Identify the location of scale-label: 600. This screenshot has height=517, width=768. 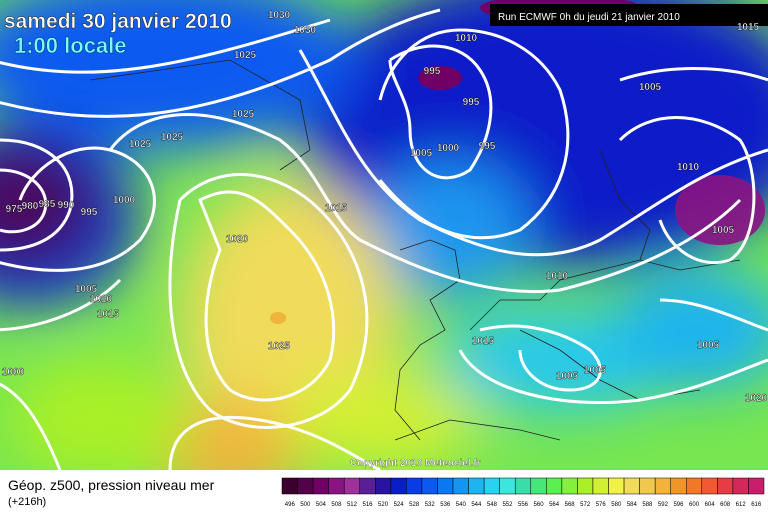
(694, 505).